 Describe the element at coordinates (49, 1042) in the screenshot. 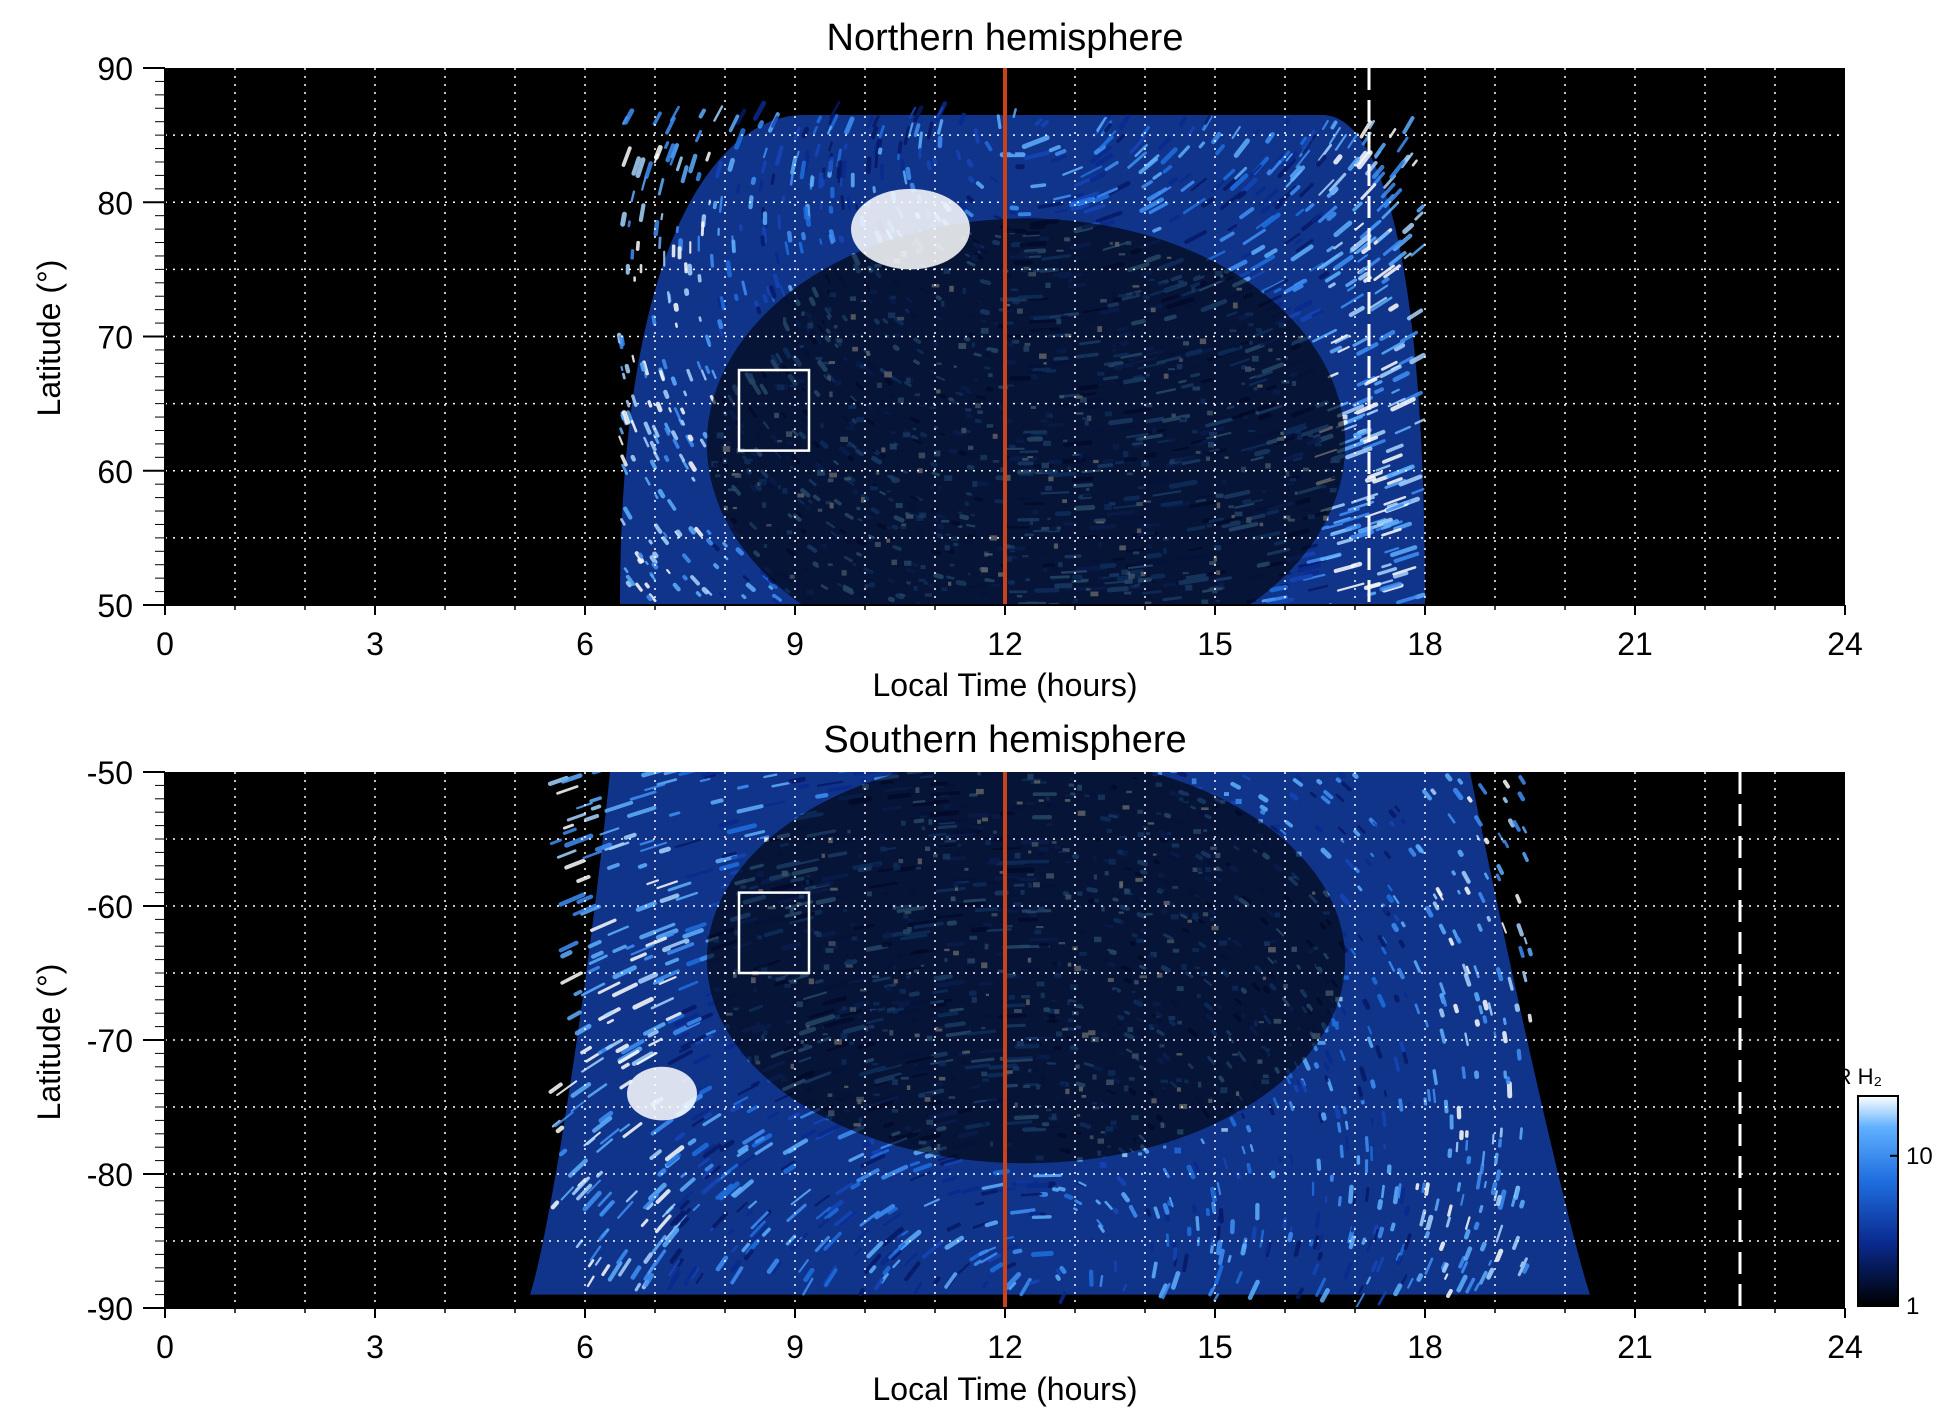

I see `south-ylabel: Latitude (°)` at that location.